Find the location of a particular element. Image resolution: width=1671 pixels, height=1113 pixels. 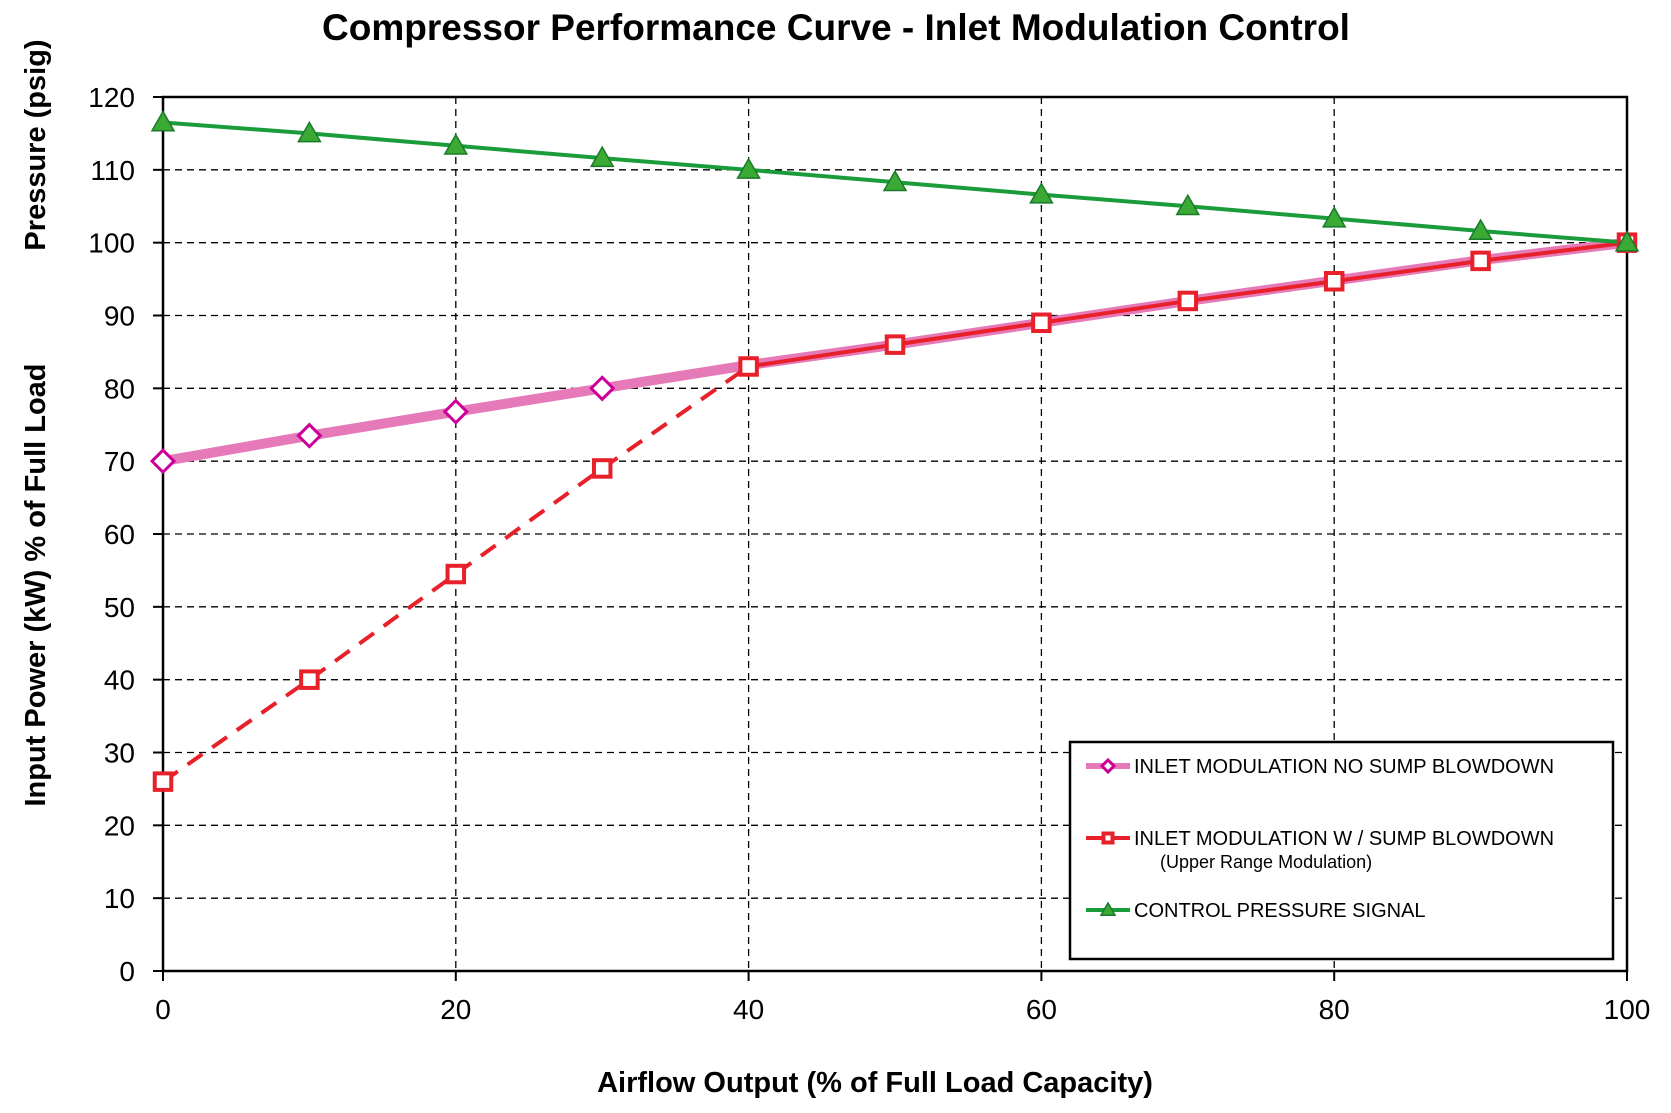

legend-label: INLET MODULATION NO SUMP BLOWDOWN is located at coordinates (1344, 767).